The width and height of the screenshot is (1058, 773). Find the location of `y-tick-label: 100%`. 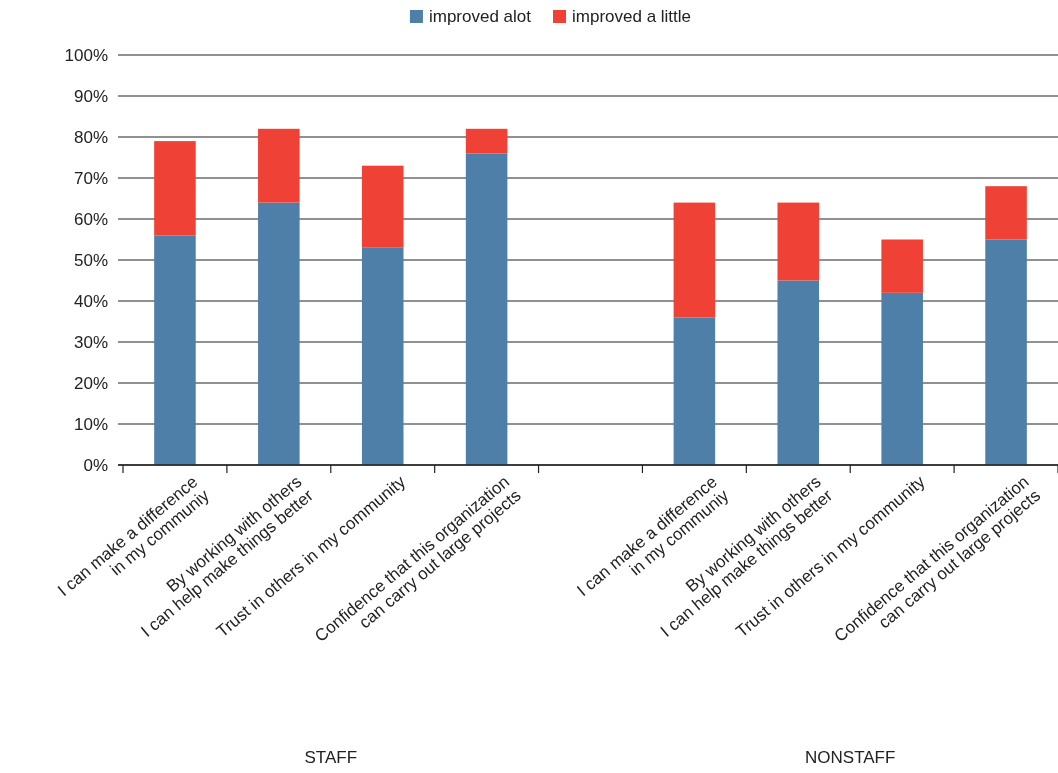

y-tick-label: 100% is located at coordinates (86, 55).